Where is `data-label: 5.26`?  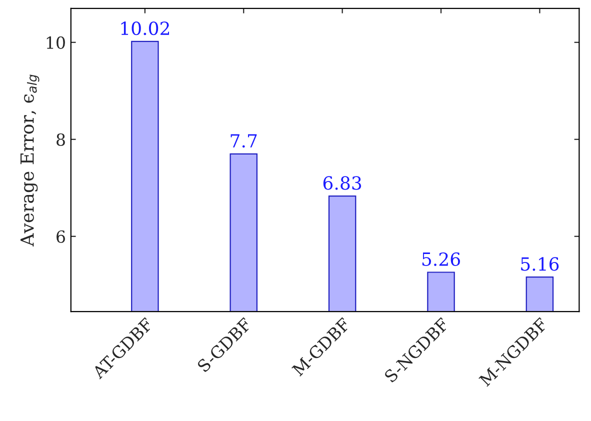
data-label: 5.26 is located at coordinates (441, 259).